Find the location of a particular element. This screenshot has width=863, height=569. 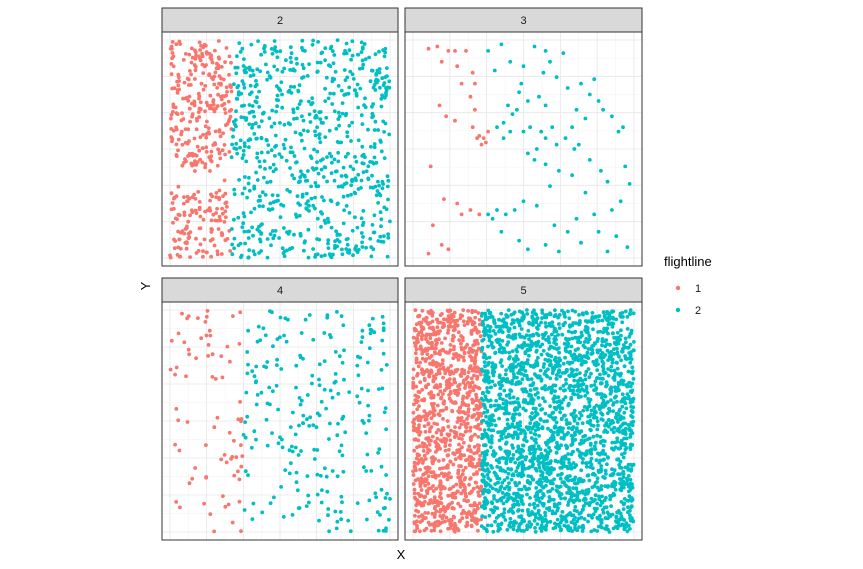

facet-strip-label-4: 4 is located at coordinates (280, 291).